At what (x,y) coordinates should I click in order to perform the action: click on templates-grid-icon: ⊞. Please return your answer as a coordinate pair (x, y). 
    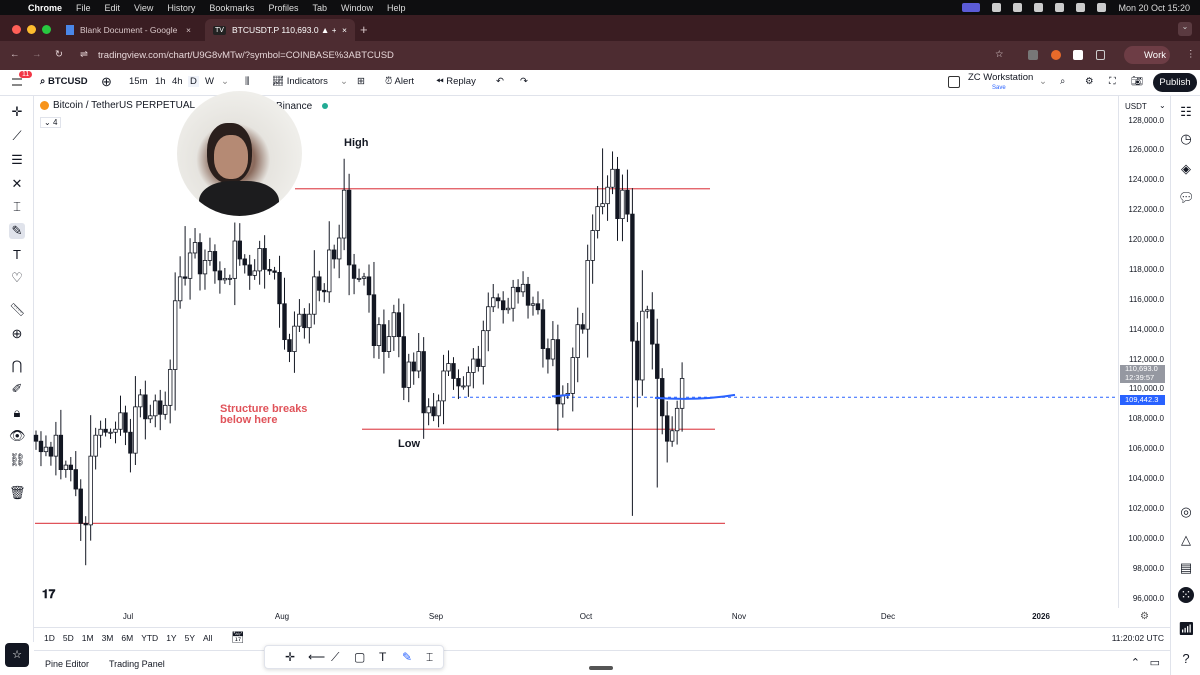
    Looking at the image, I should click on (361, 81).